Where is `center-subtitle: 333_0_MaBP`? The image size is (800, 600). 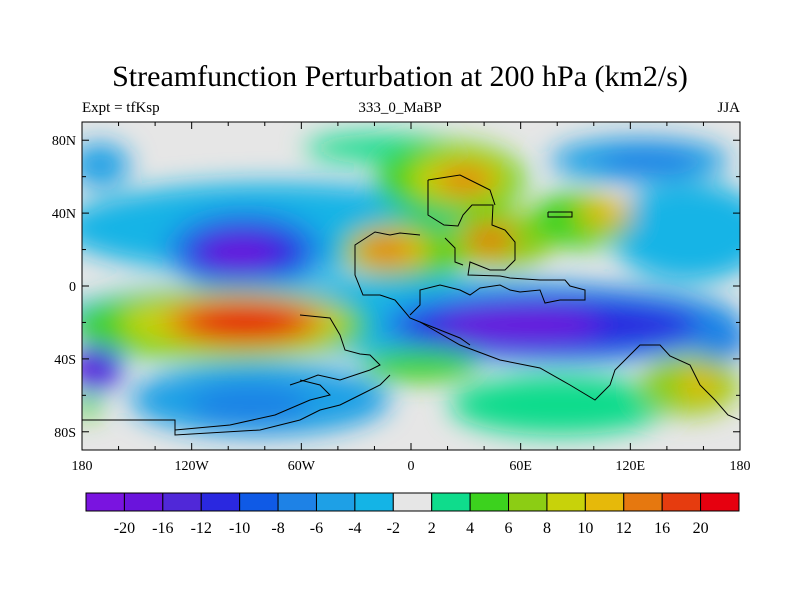
center-subtitle: 333_0_MaBP is located at coordinates (400, 108).